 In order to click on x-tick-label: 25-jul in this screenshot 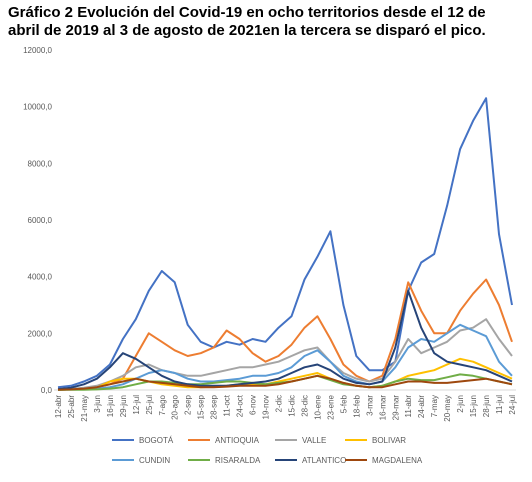, I will do `click(149, 405)`.